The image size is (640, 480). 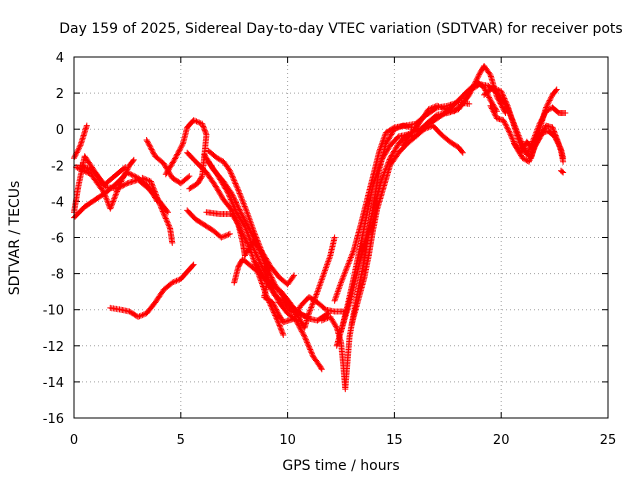 What do you see at coordinates (53, 419) in the screenshot?
I see `y-tick-label: -16` at bounding box center [53, 419].